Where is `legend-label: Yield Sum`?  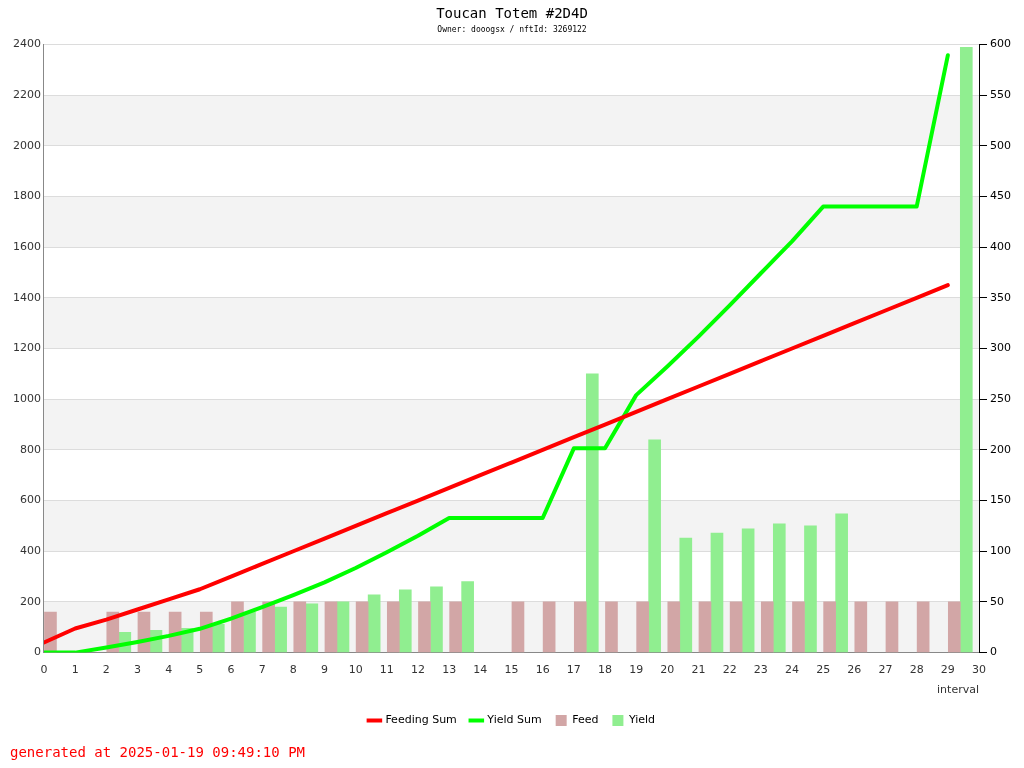
legend-label: Yield Sum is located at coordinates (514, 720).